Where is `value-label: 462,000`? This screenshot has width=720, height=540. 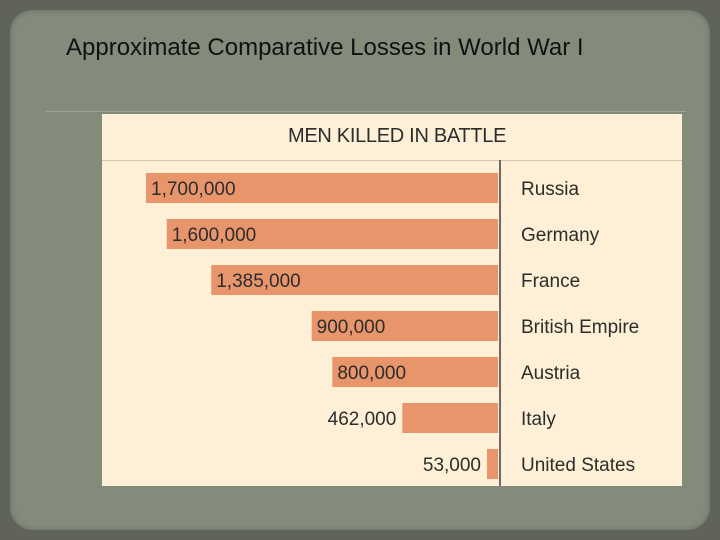 value-label: 462,000 is located at coordinates (362, 419).